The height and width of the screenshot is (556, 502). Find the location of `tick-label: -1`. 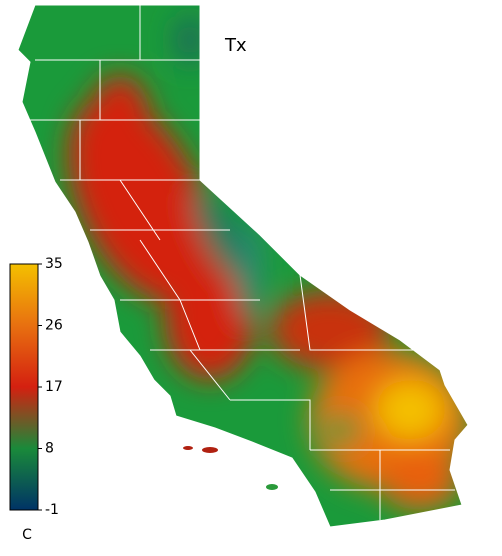

tick-label: -1 is located at coordinates (52, 510).